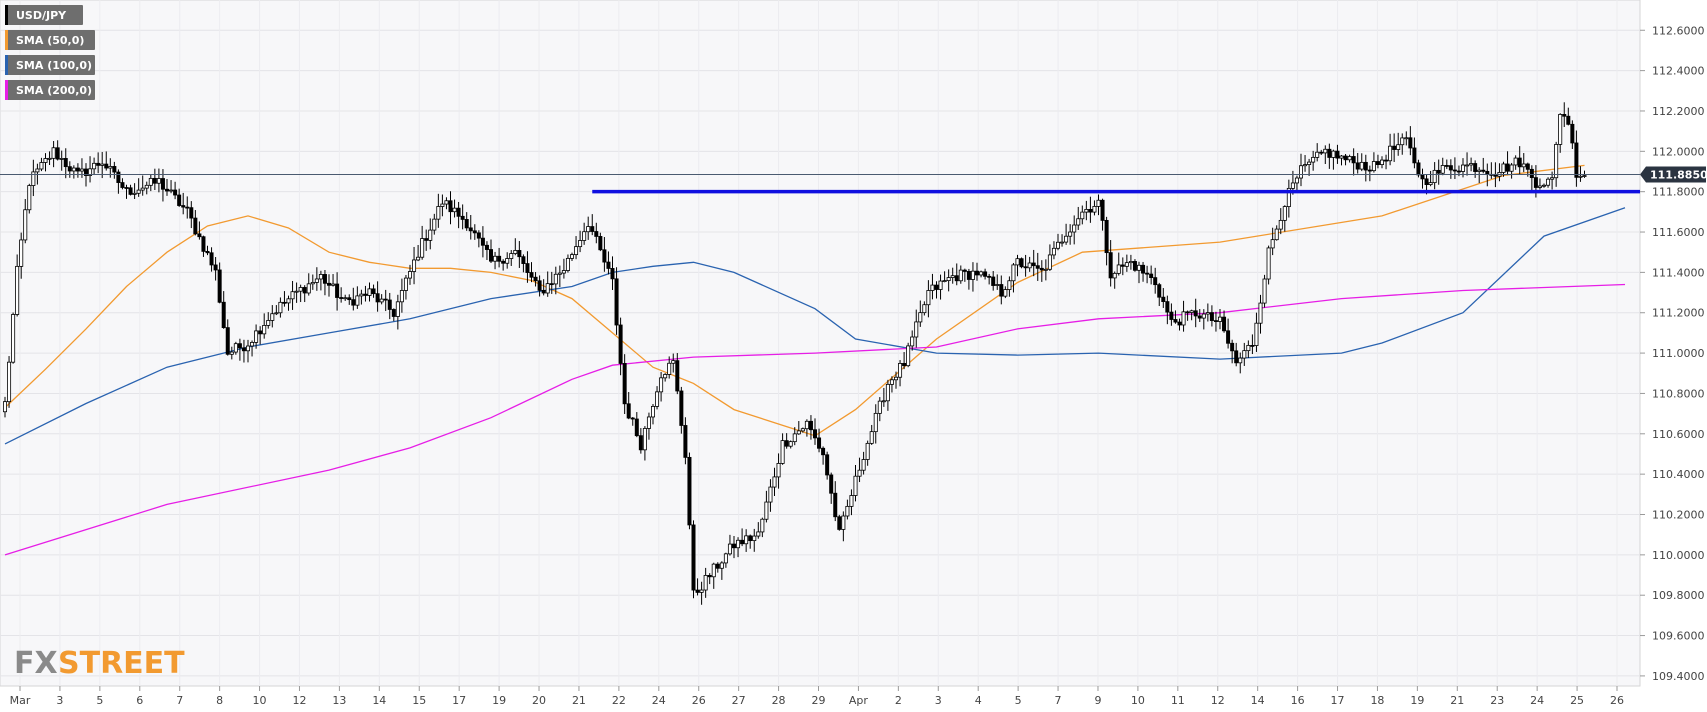  Describe the element at coordinates (379, 700) in the screenshot. I see `x-tick-label-9: 14` at that location.